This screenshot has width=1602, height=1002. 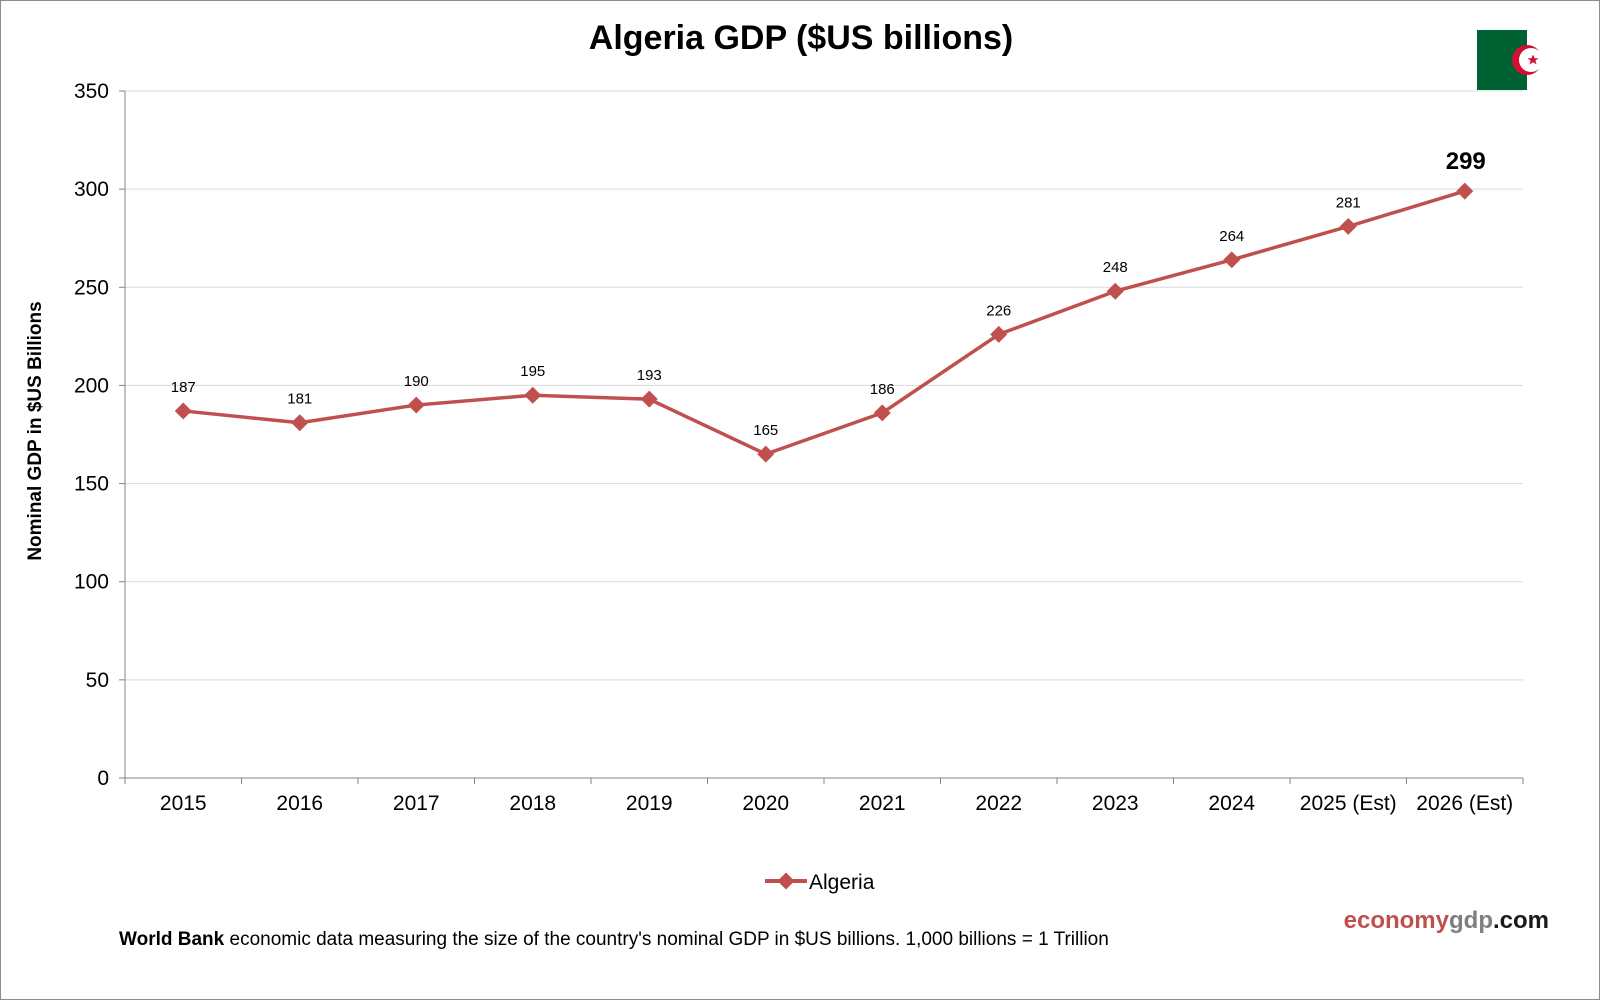 I want to click on y-tick-label: 250, so click(x=91, y=287).